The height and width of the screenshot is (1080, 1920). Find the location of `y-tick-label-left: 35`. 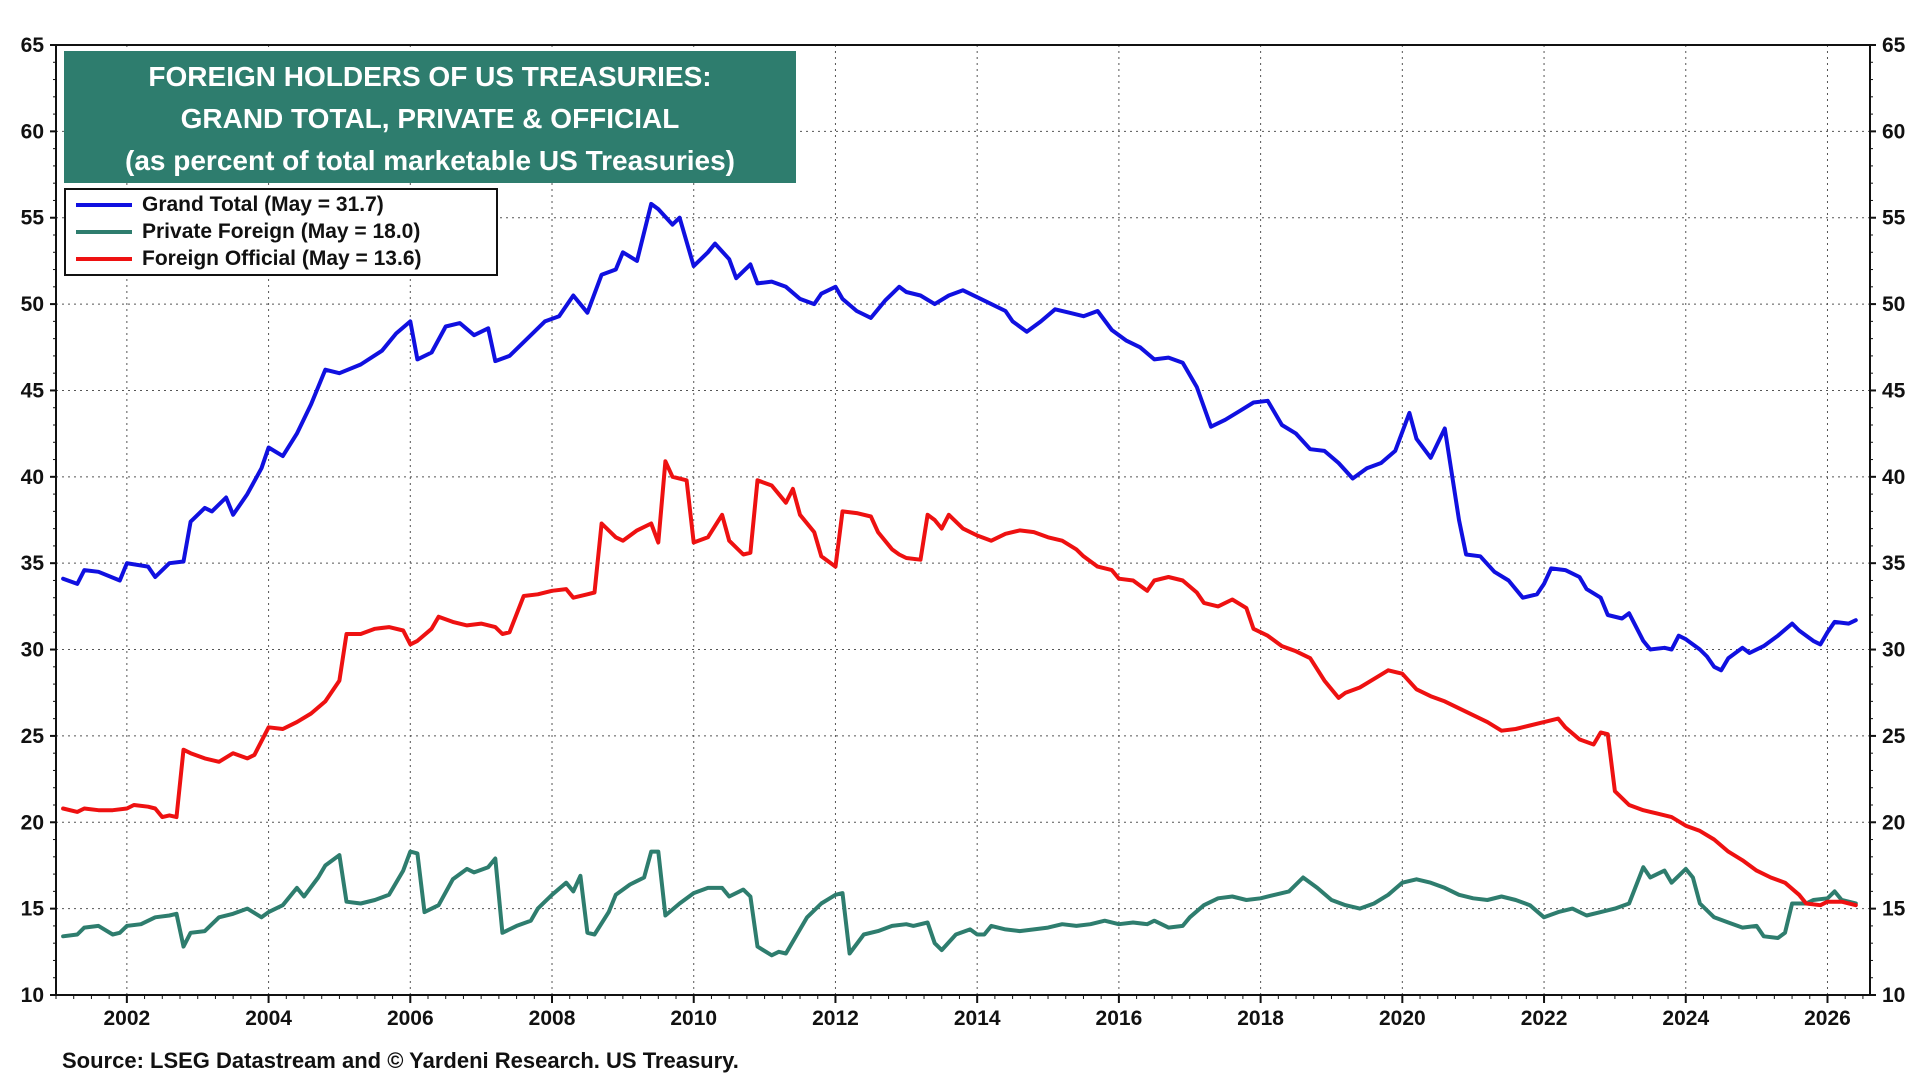

y-tick-label-left: 35 is located at coordinates (33, 563).